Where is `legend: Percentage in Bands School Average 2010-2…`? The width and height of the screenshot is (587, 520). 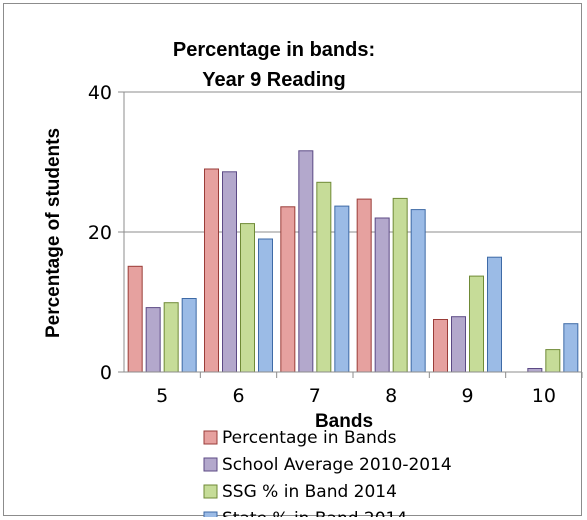 legend: Percentage in Bands School Average 2010-2… is located at coordinates (327, 472).